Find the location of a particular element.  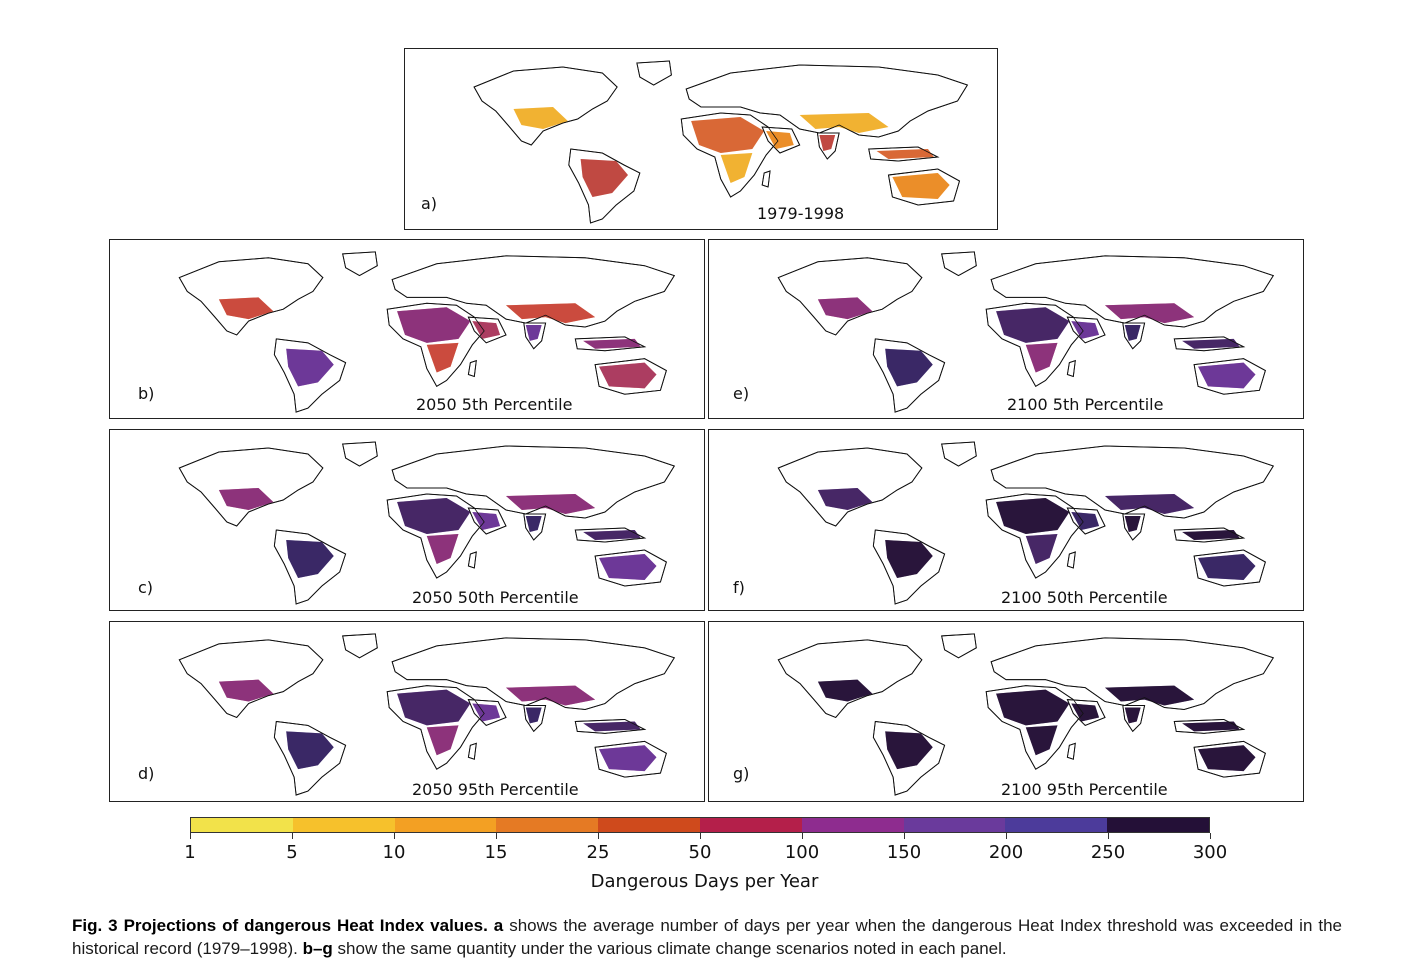

map-panel-f: f) 2100 50th Percentile is located at coordinates (1006, 520).